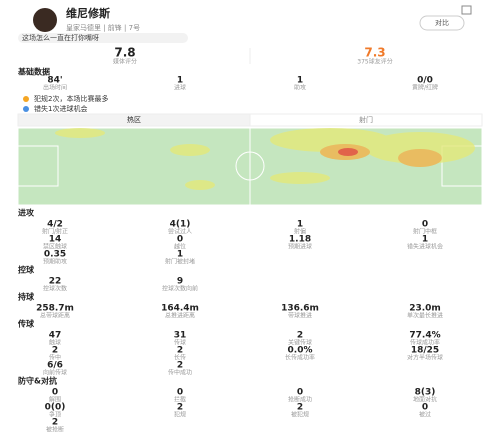  Describe the element at coordinates (26, 213) in the screenshot. I see `section-title: 进攻` at that location.